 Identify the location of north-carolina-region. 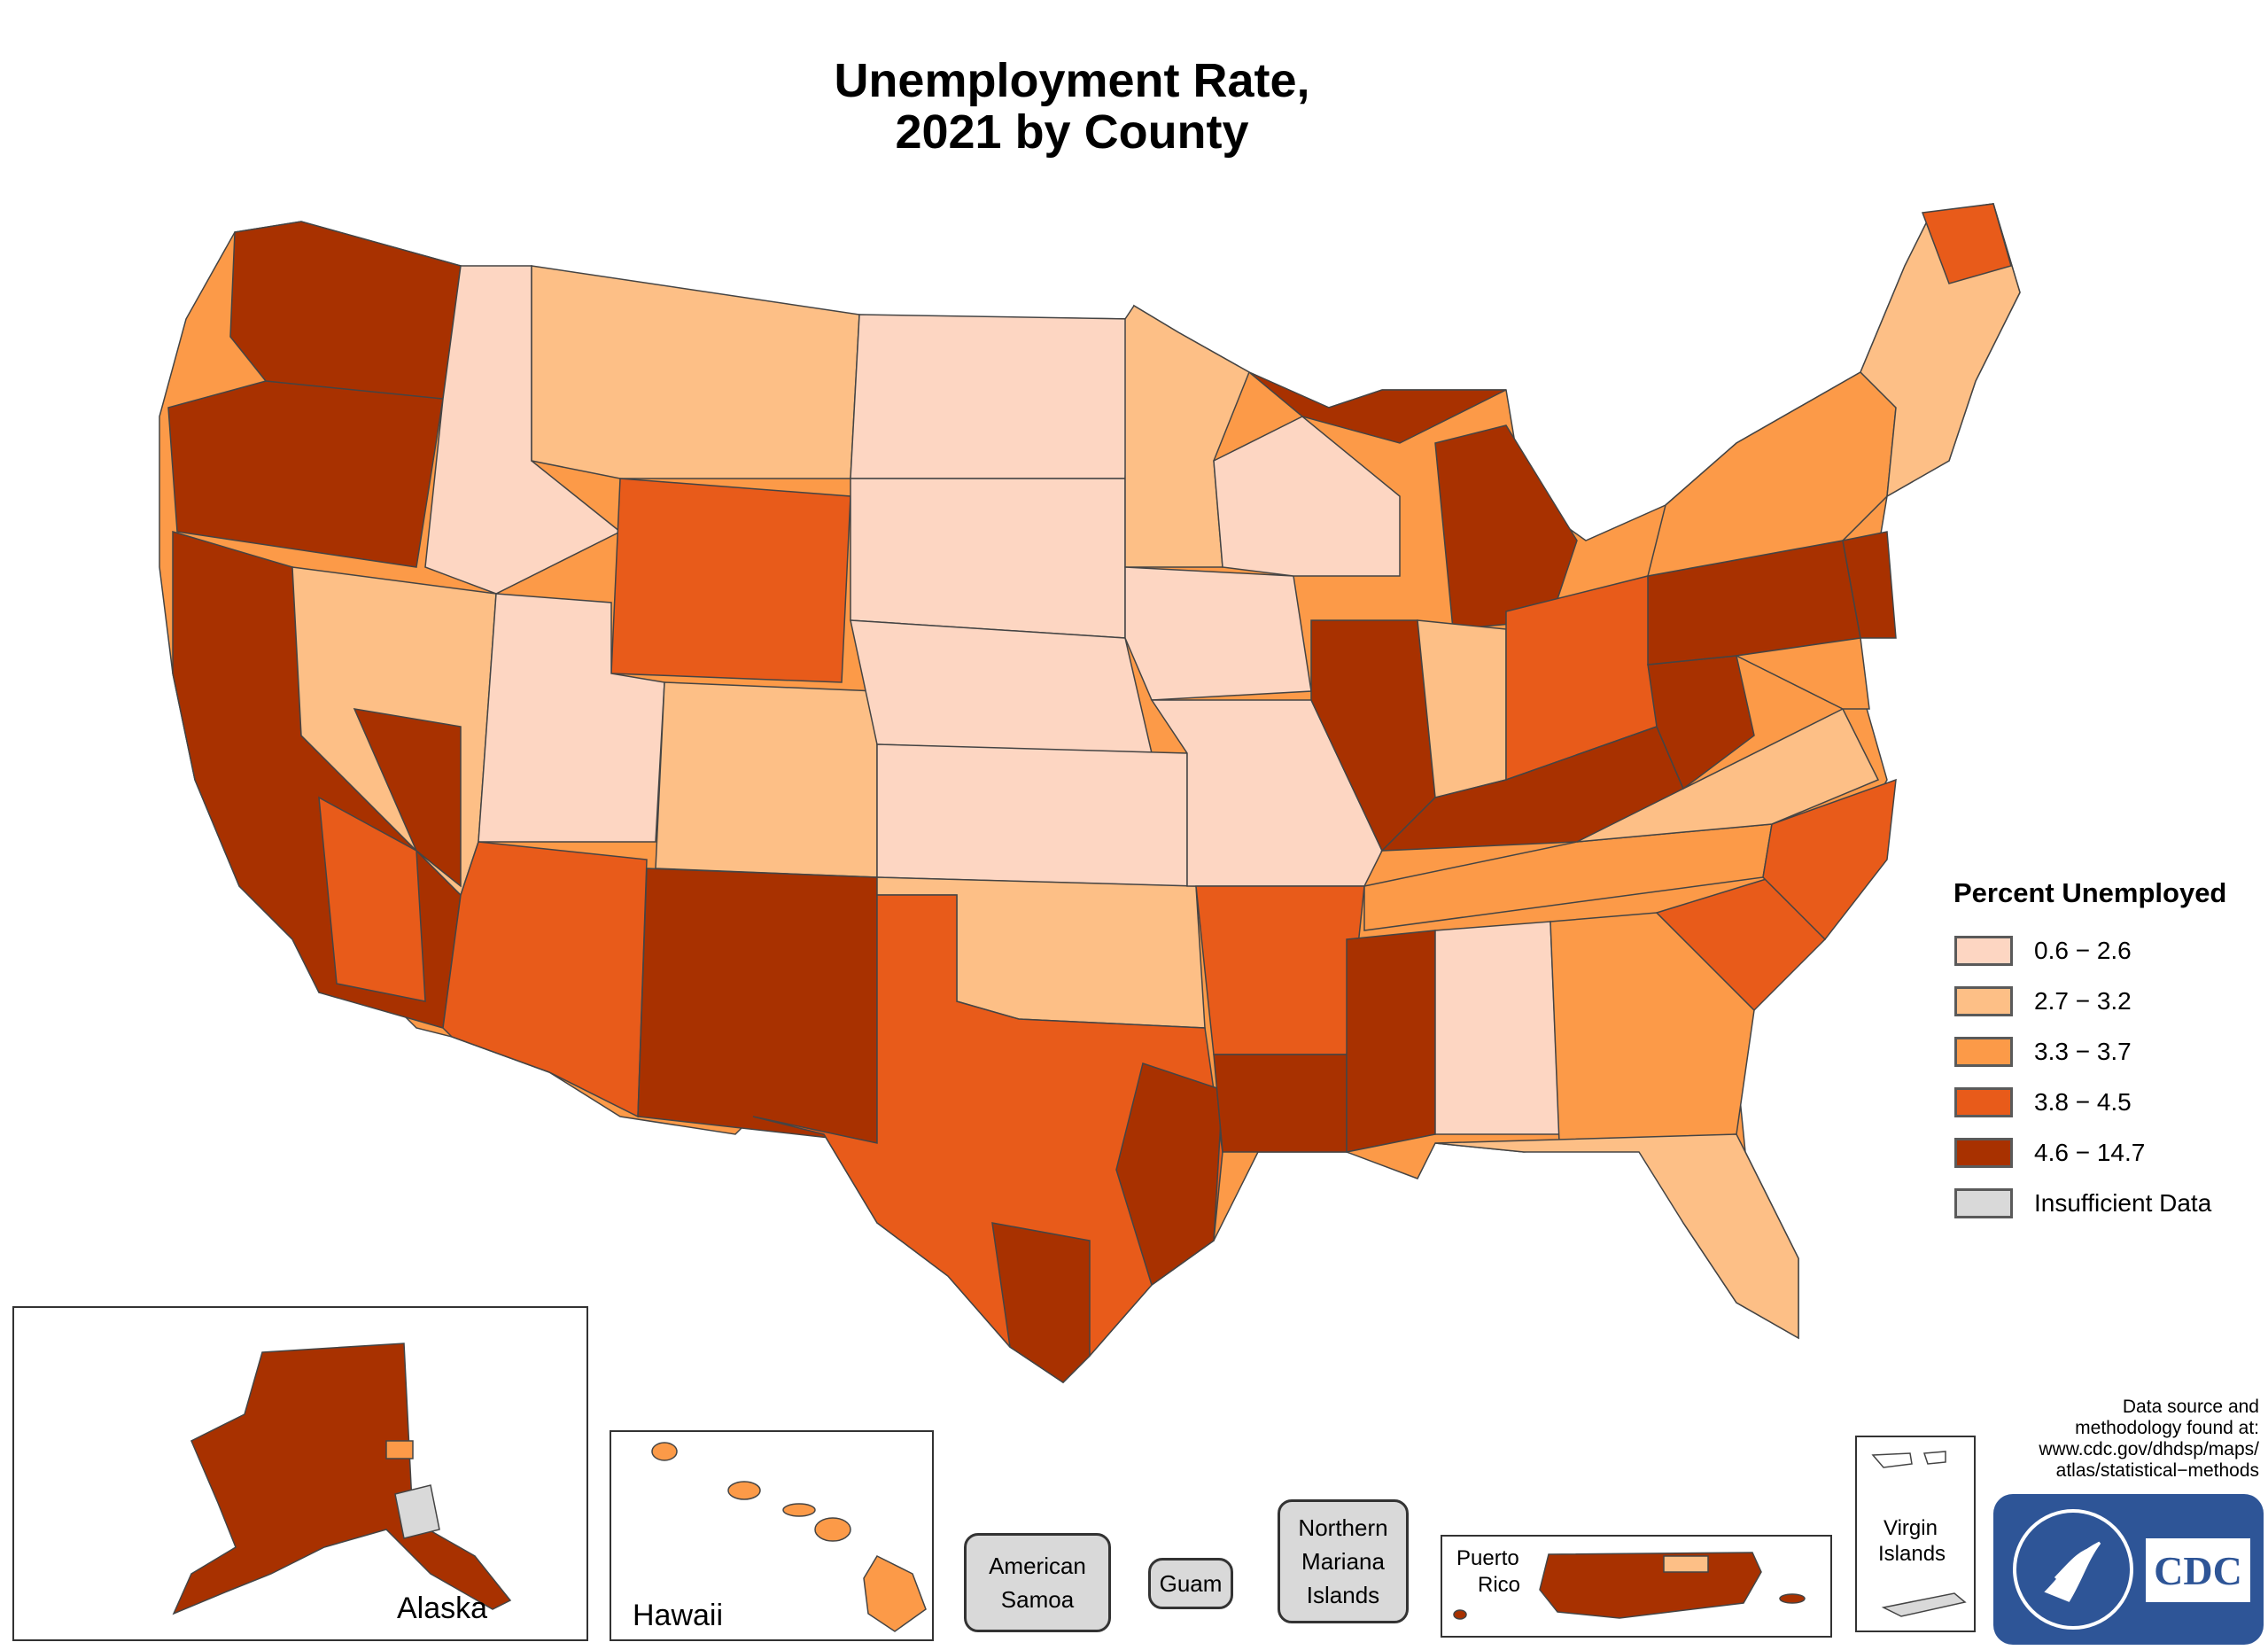
(1829, 859).